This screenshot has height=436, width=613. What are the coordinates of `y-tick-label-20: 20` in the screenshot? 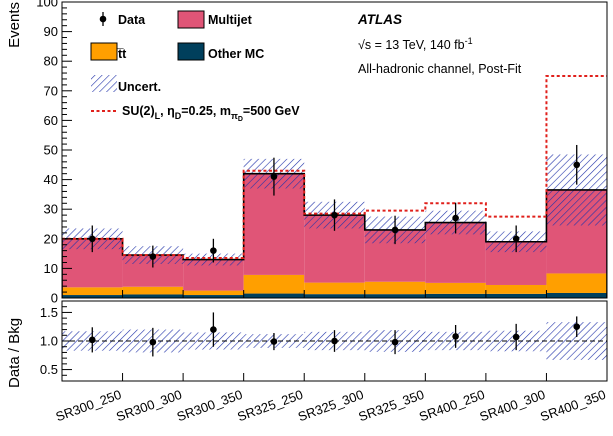 It's located at (51, 238).